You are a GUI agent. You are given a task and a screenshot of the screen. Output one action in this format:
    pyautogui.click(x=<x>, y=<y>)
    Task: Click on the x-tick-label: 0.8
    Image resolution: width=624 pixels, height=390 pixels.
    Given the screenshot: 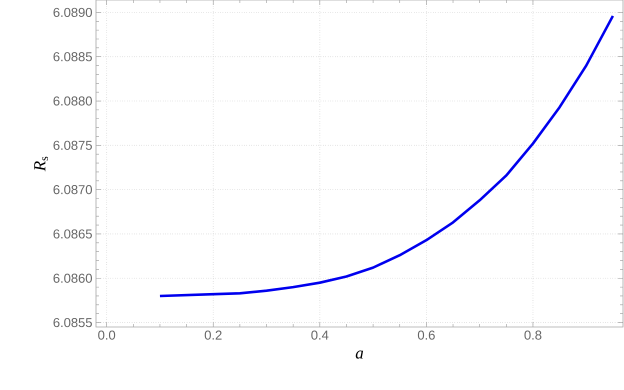 What is the action you would take?
    pyautogui.click(x=533, y=335)
    